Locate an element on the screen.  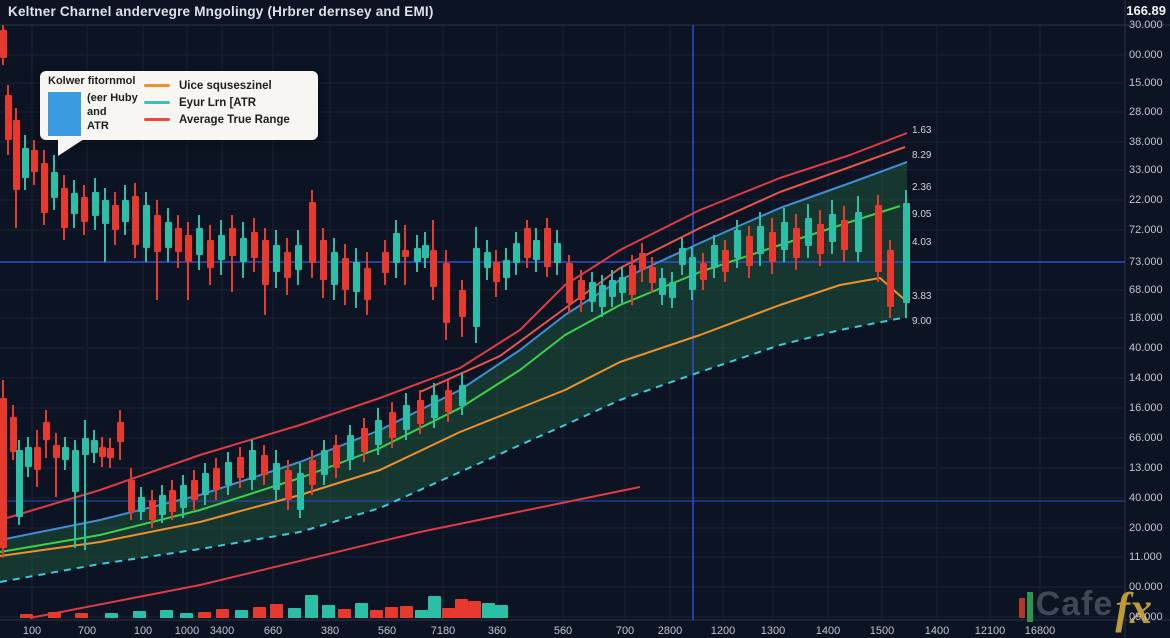
time-axis-label: 2800 is located at coordinates (670, 631).